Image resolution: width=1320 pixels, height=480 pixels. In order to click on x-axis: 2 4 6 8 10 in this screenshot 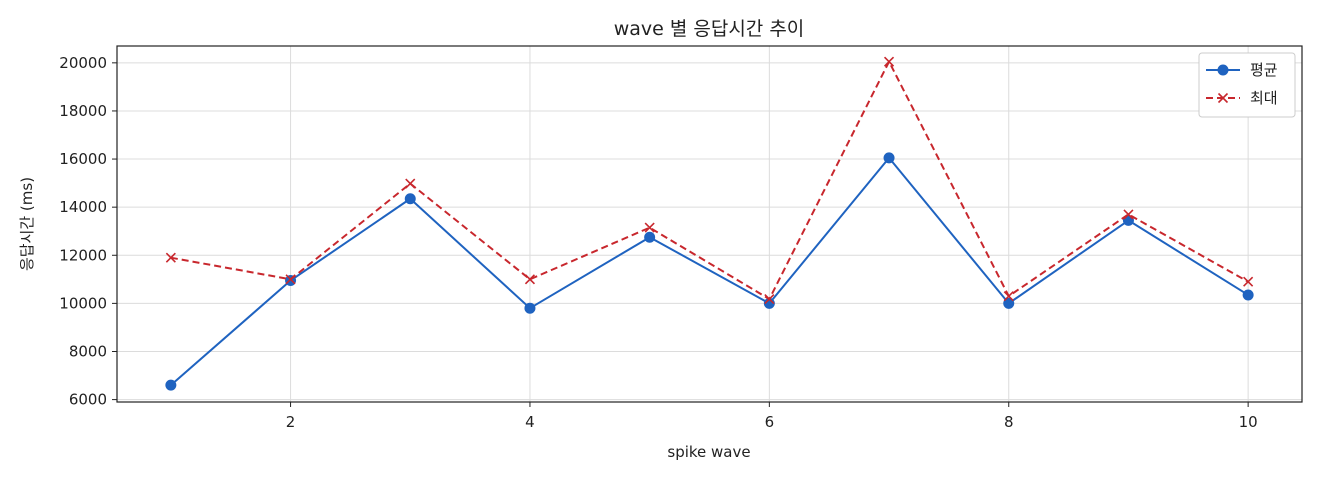, I will do `click(772, 416)`.